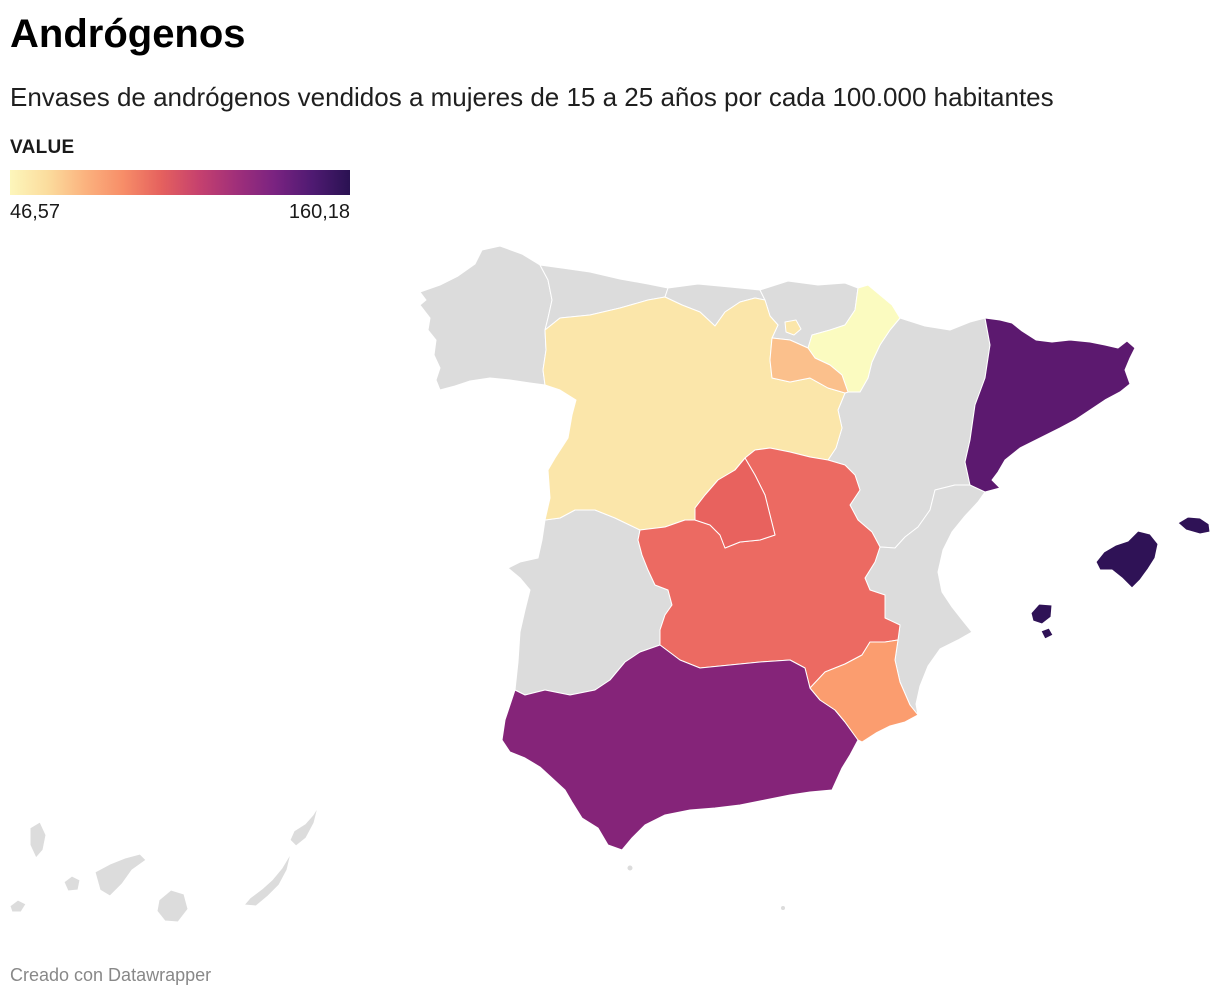 This screenshot has width=1220, height=1000. I want to click on region-canarias, so click(164, 864).